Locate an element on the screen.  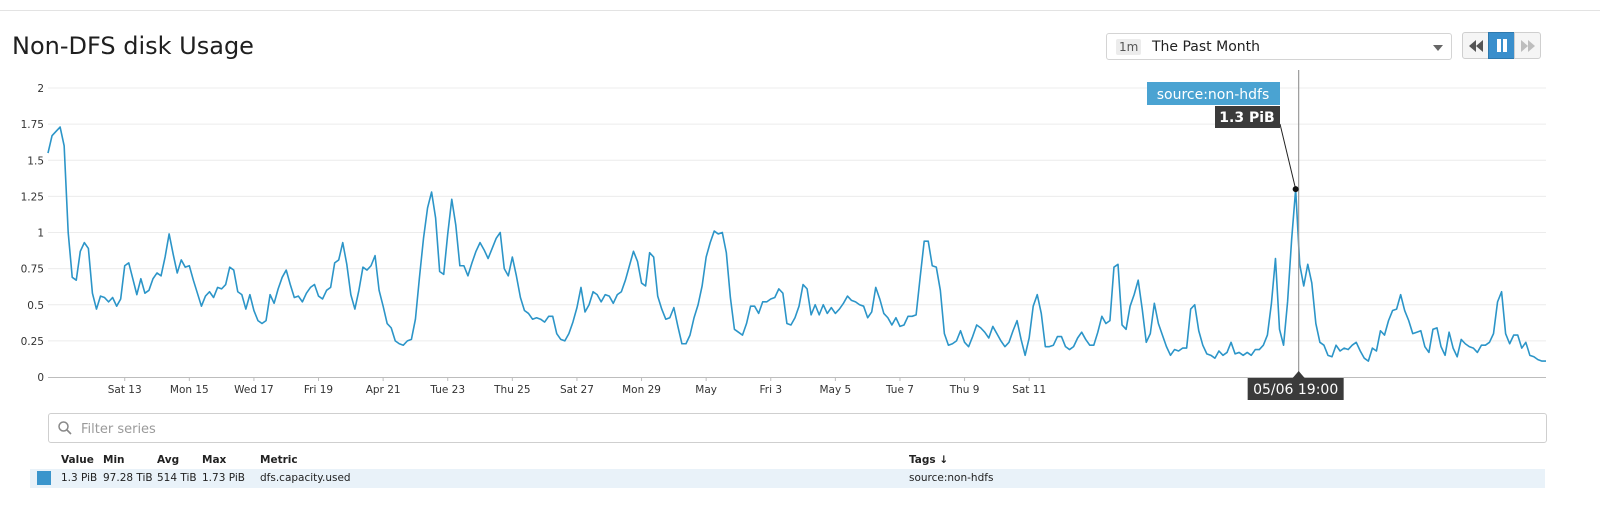
legend-row-highlight is located at coordinates (787, 478).